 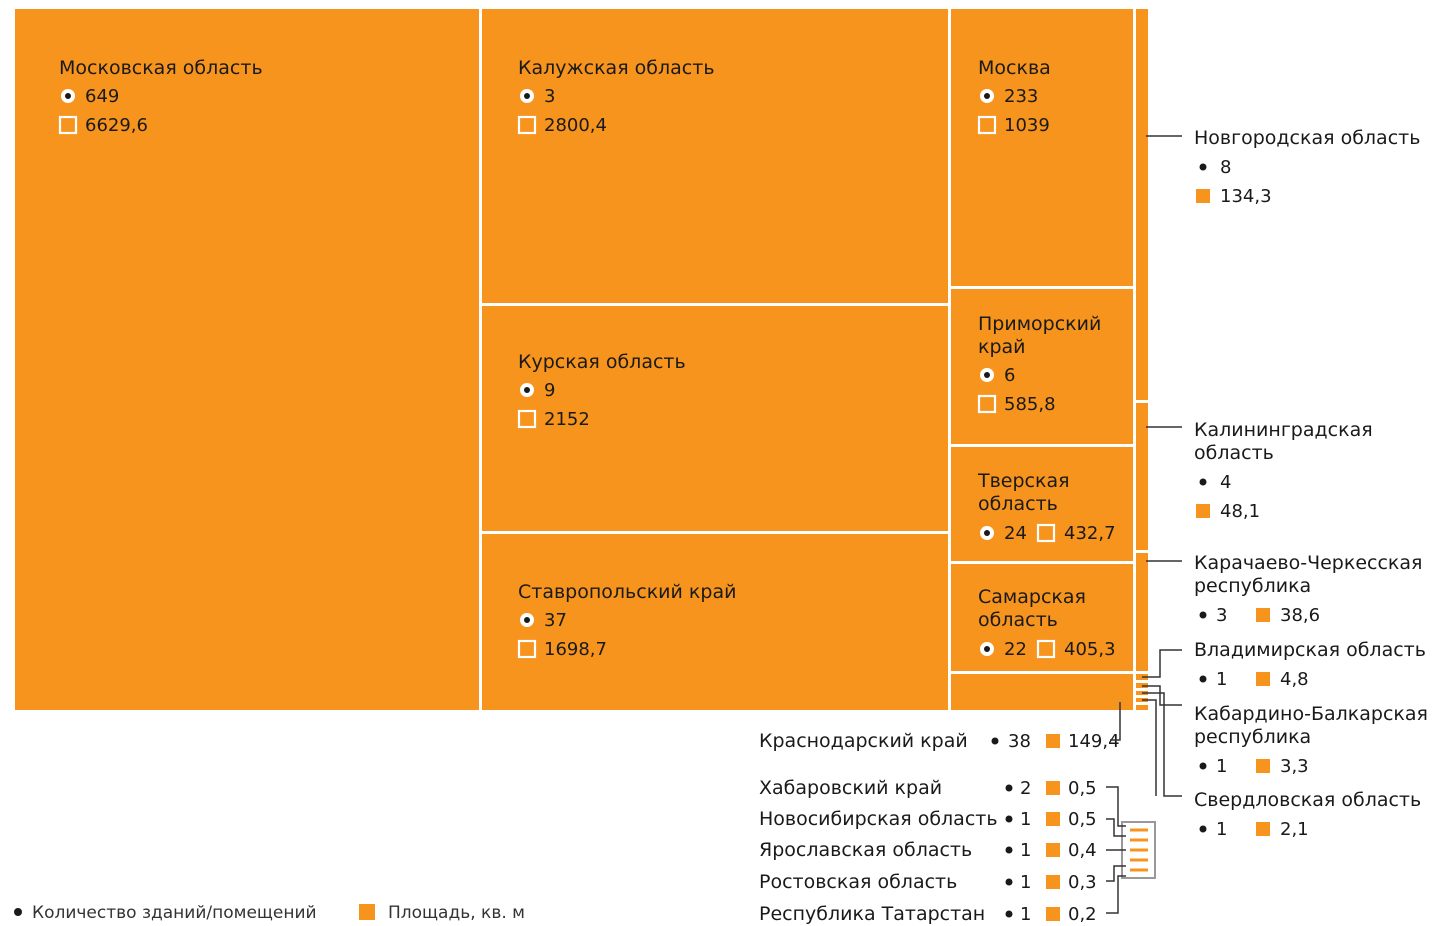 I want to click on region-count-3: 37, so click(x=555, y=620).